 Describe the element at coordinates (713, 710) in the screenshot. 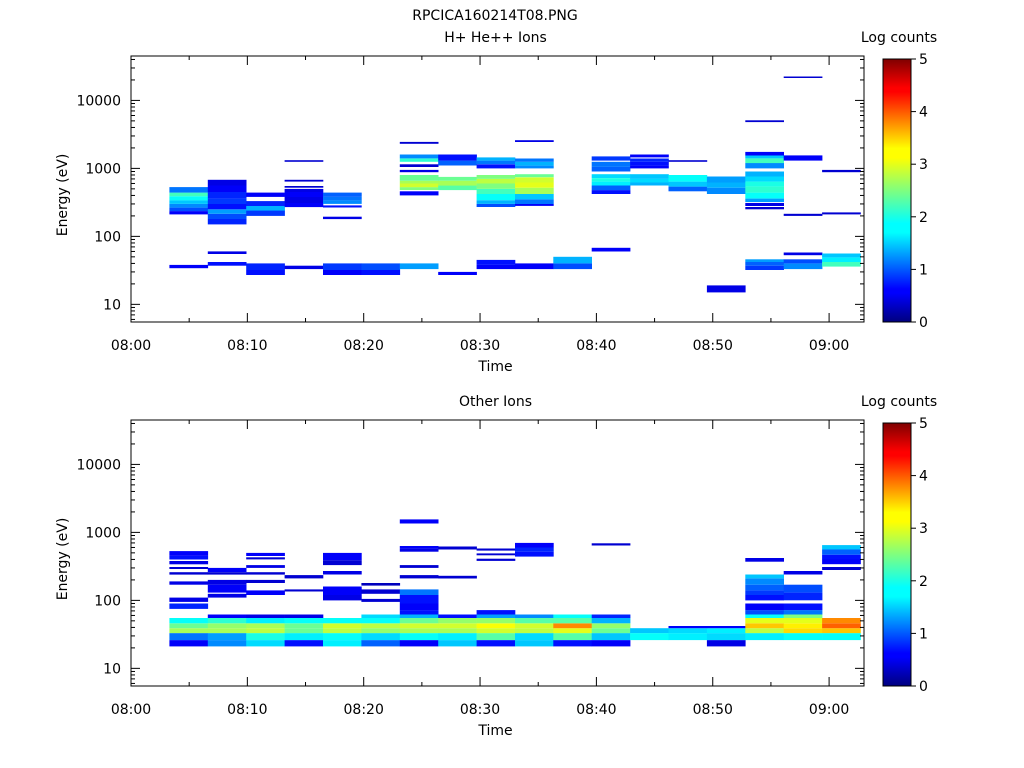

I see `x-tick-label: 08:50` at that location.